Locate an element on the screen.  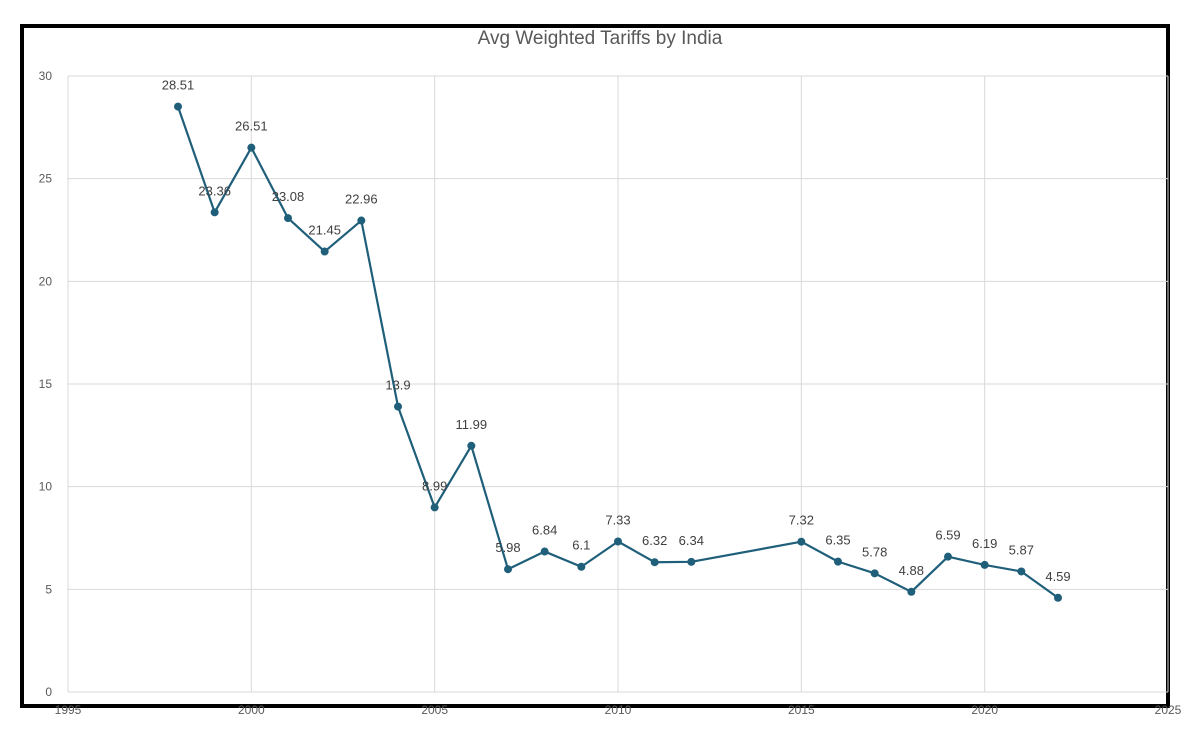
y-tick-label: 15 is located at coordinates (46, 384).